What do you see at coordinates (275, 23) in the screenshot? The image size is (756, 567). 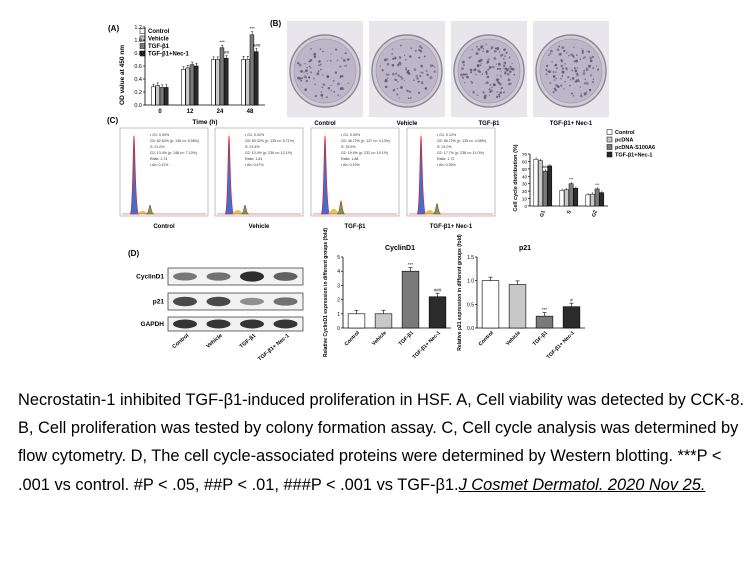 I see `panel-b-letter: (B)` at bounding box center [275, 23].